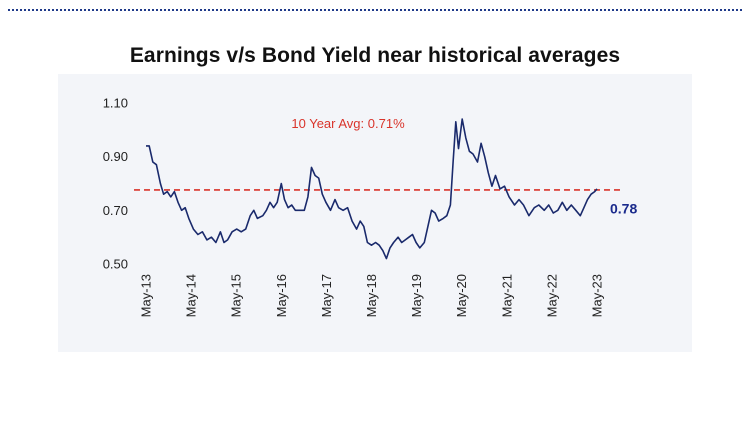 The height and width of the screenshot is (429, 750). What do you see at coordinates (281, 295) in the screenshot?
I see `x-tick-label: May-16` at bounding box center [281, 295].